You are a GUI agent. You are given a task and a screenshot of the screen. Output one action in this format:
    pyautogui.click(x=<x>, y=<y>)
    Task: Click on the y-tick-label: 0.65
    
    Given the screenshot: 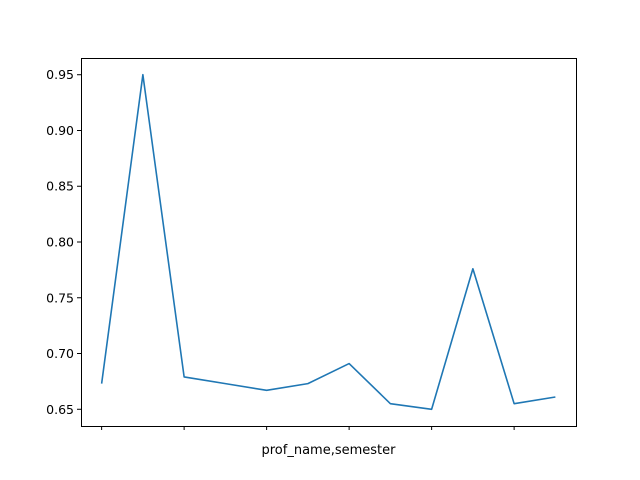 What is the action you would take?
    pyautogui.click(x=60, y=409)
    